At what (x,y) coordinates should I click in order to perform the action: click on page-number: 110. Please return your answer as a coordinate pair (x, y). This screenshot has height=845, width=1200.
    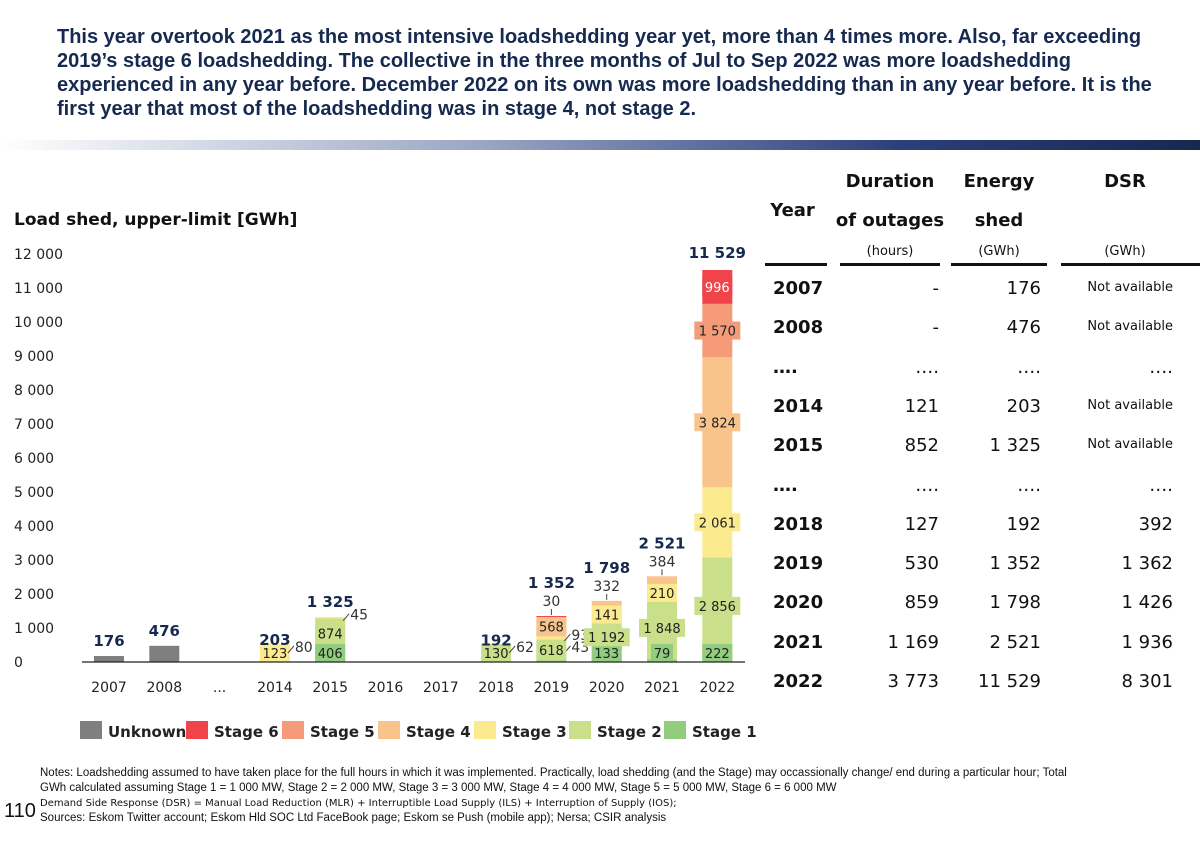
    Looking at the image, I should click on (20, 811).